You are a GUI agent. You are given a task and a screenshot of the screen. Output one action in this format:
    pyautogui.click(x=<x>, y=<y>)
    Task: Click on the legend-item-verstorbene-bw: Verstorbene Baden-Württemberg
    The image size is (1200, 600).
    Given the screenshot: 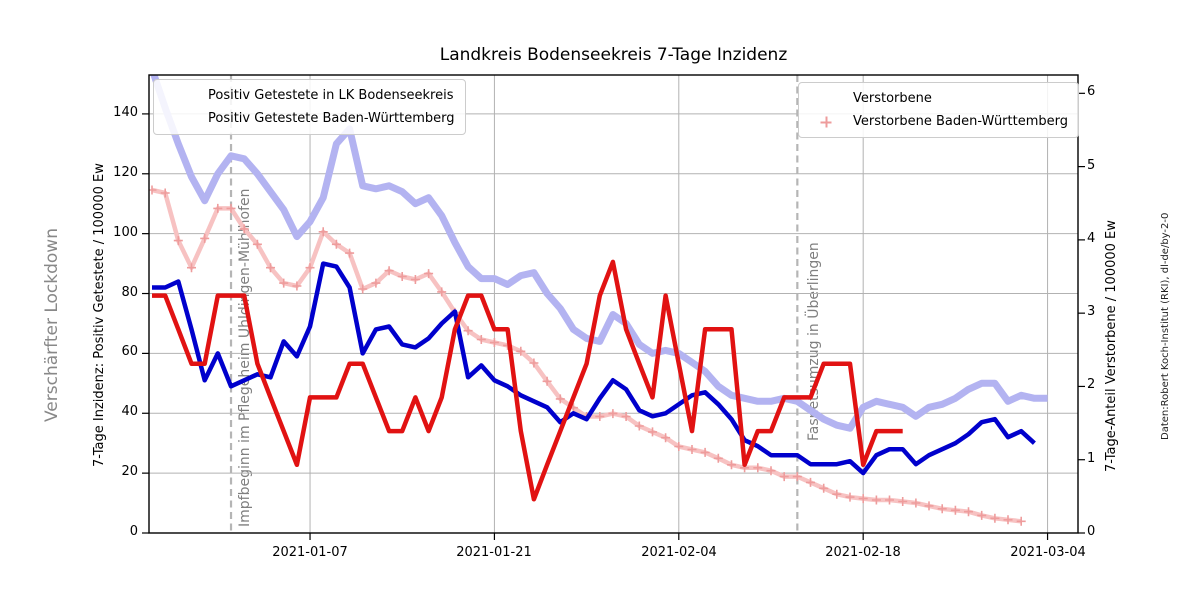 What is the action you would take?
    pyautogui.click(x=938, y=121)
    